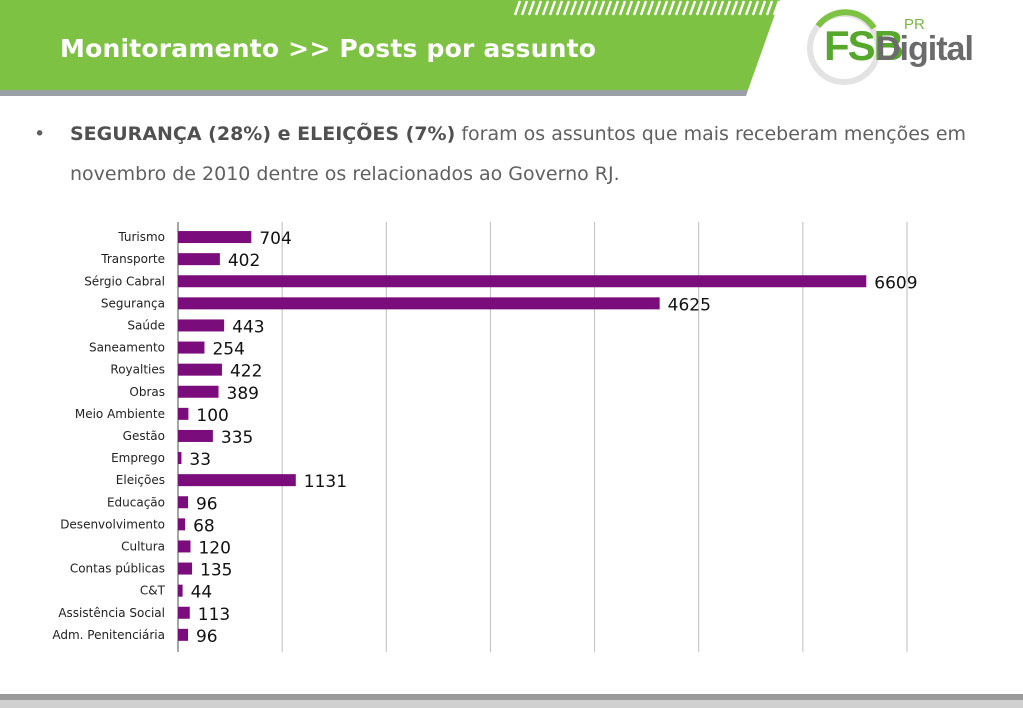  Describe the element at coordinates (237, 438) in the screenshot. I see `value-label: 335` at that location.